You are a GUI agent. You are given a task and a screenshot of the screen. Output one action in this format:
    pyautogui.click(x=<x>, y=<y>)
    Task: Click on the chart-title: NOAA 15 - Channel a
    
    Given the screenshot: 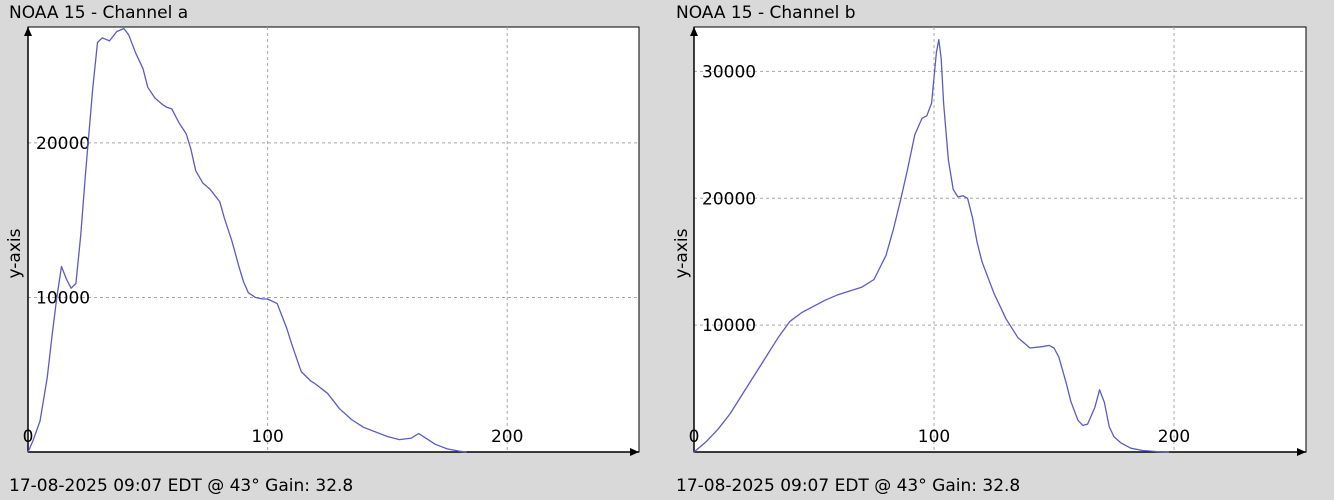 What is the action you would take?
    pyautogui.click(x=99, y=13)
    